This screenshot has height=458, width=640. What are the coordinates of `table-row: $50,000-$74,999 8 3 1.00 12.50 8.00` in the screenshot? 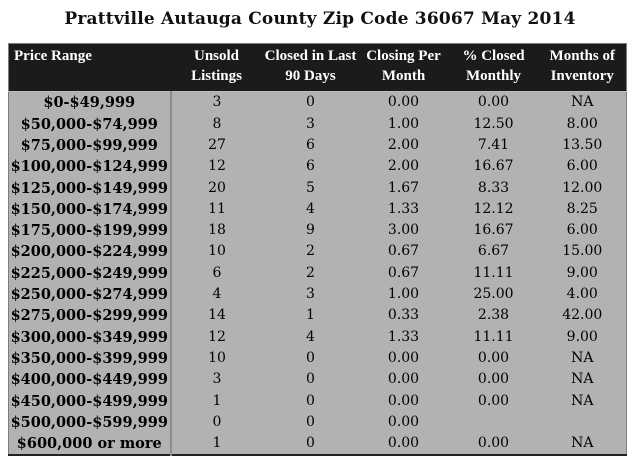 It's located at (317, 124).